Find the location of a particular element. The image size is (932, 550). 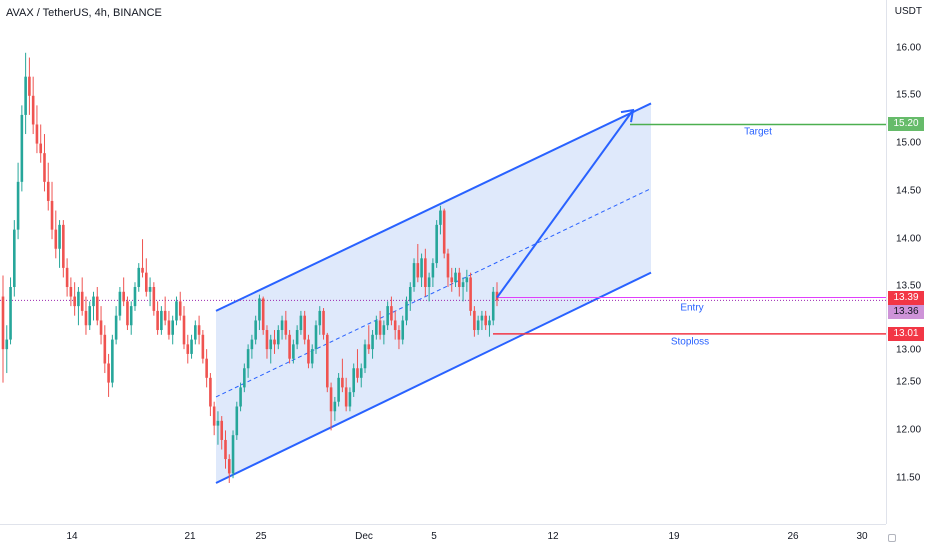

current-price-badge: 13.36 is located at coordinates (906, 312).